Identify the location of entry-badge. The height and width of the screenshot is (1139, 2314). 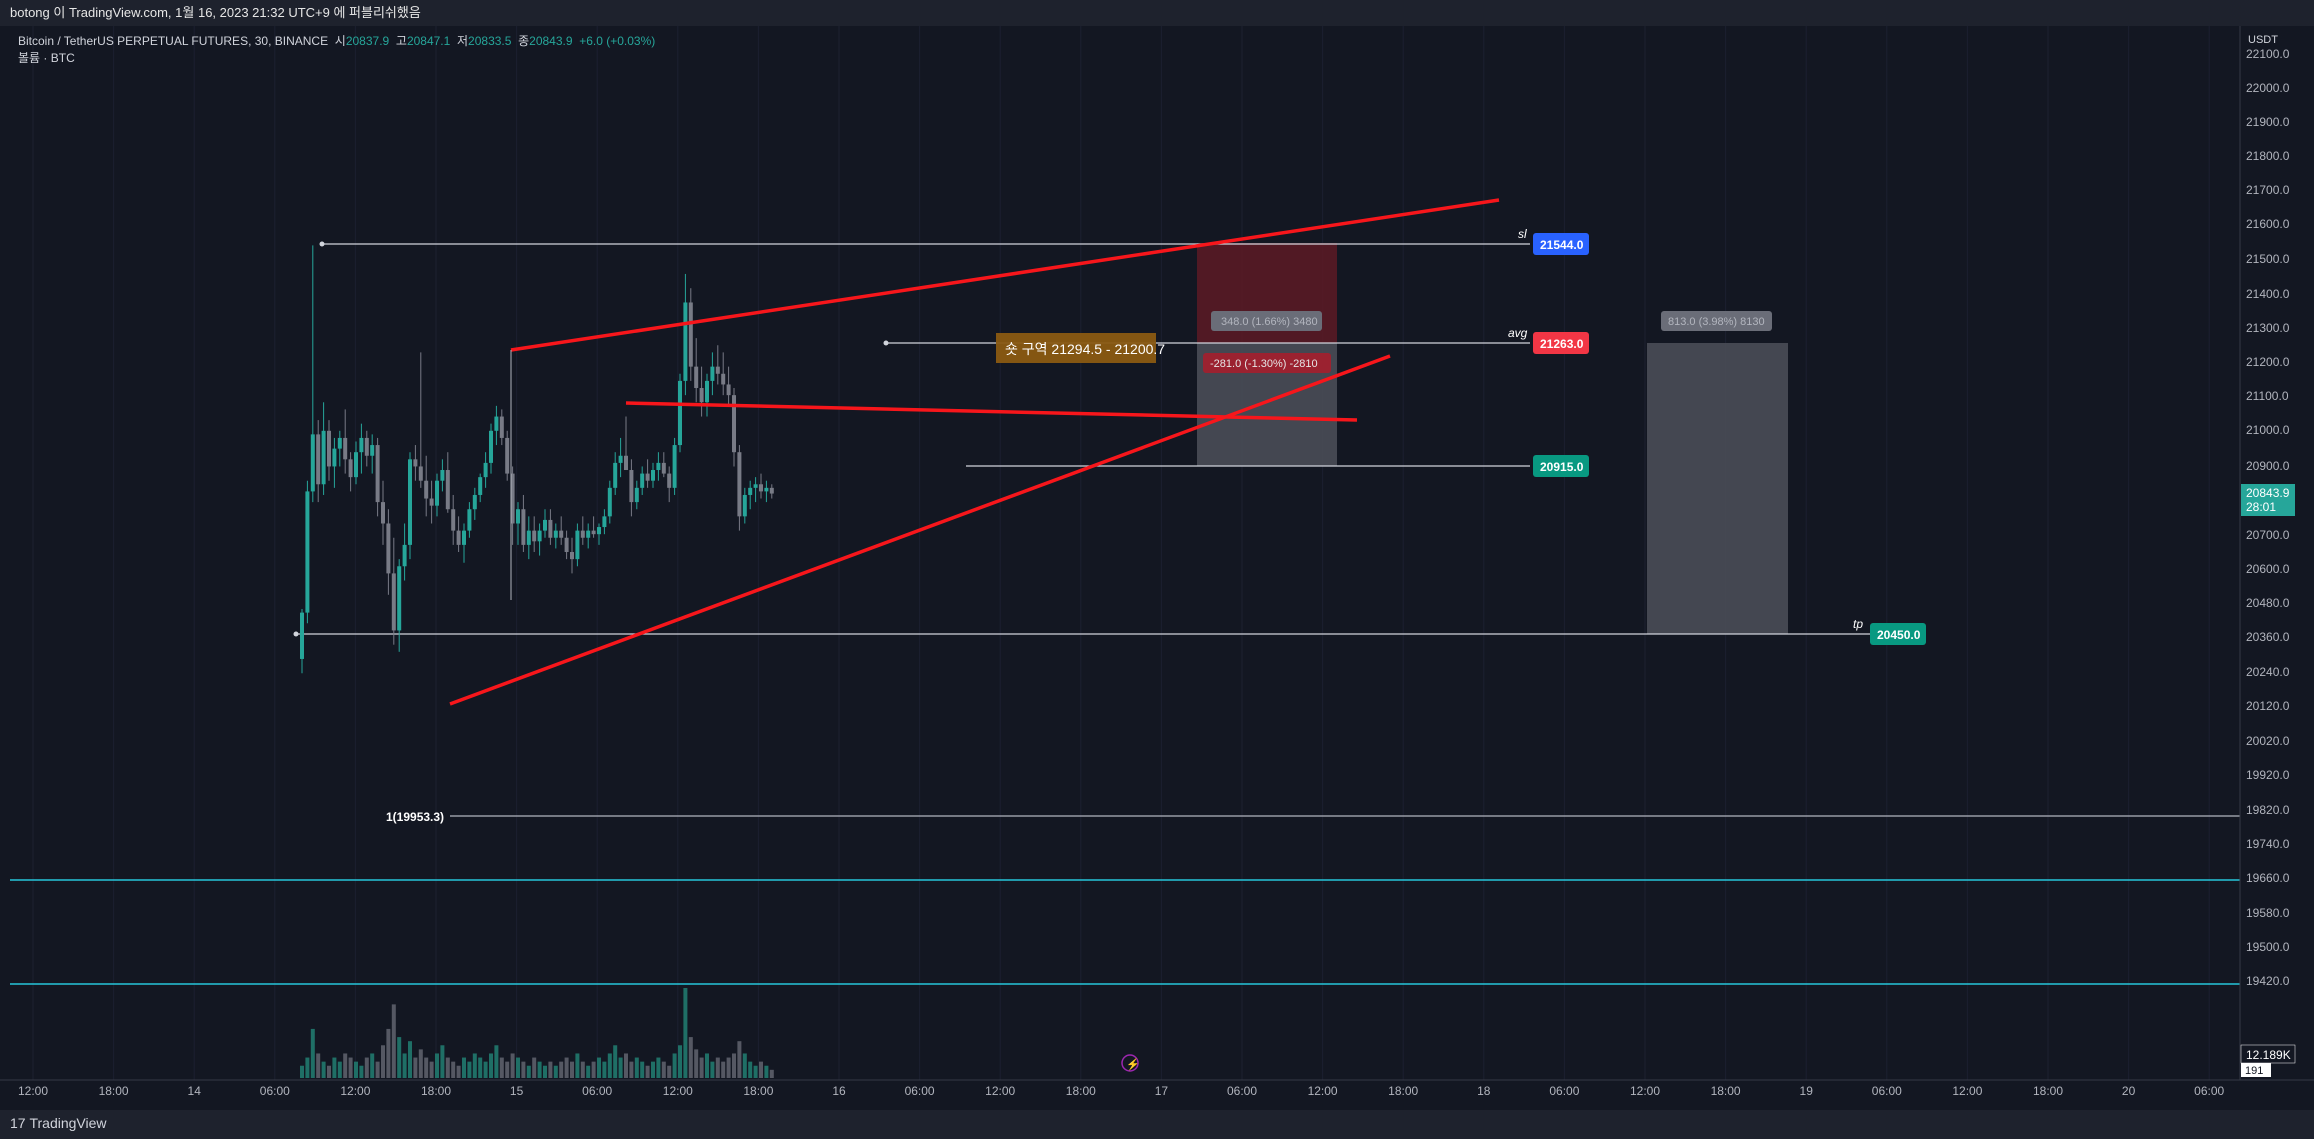
(1561, 466).